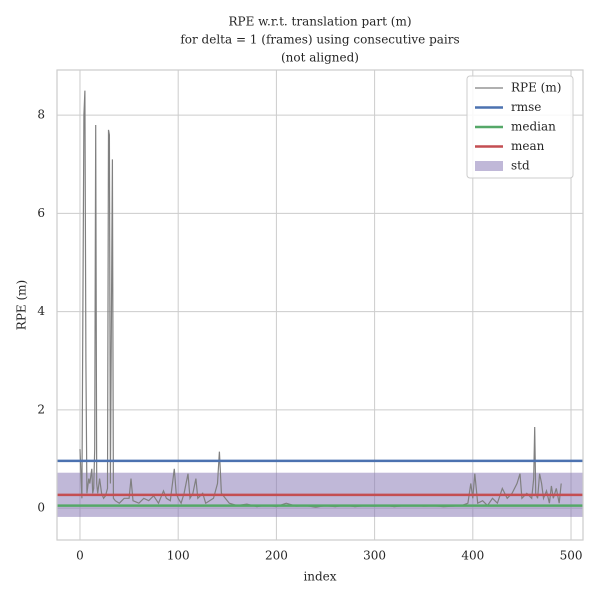 This screenshot has width=600, height=600. Describe the element at coordinates (80, 556) in the screenshot. I see `x-tick-label: 0` at that location.